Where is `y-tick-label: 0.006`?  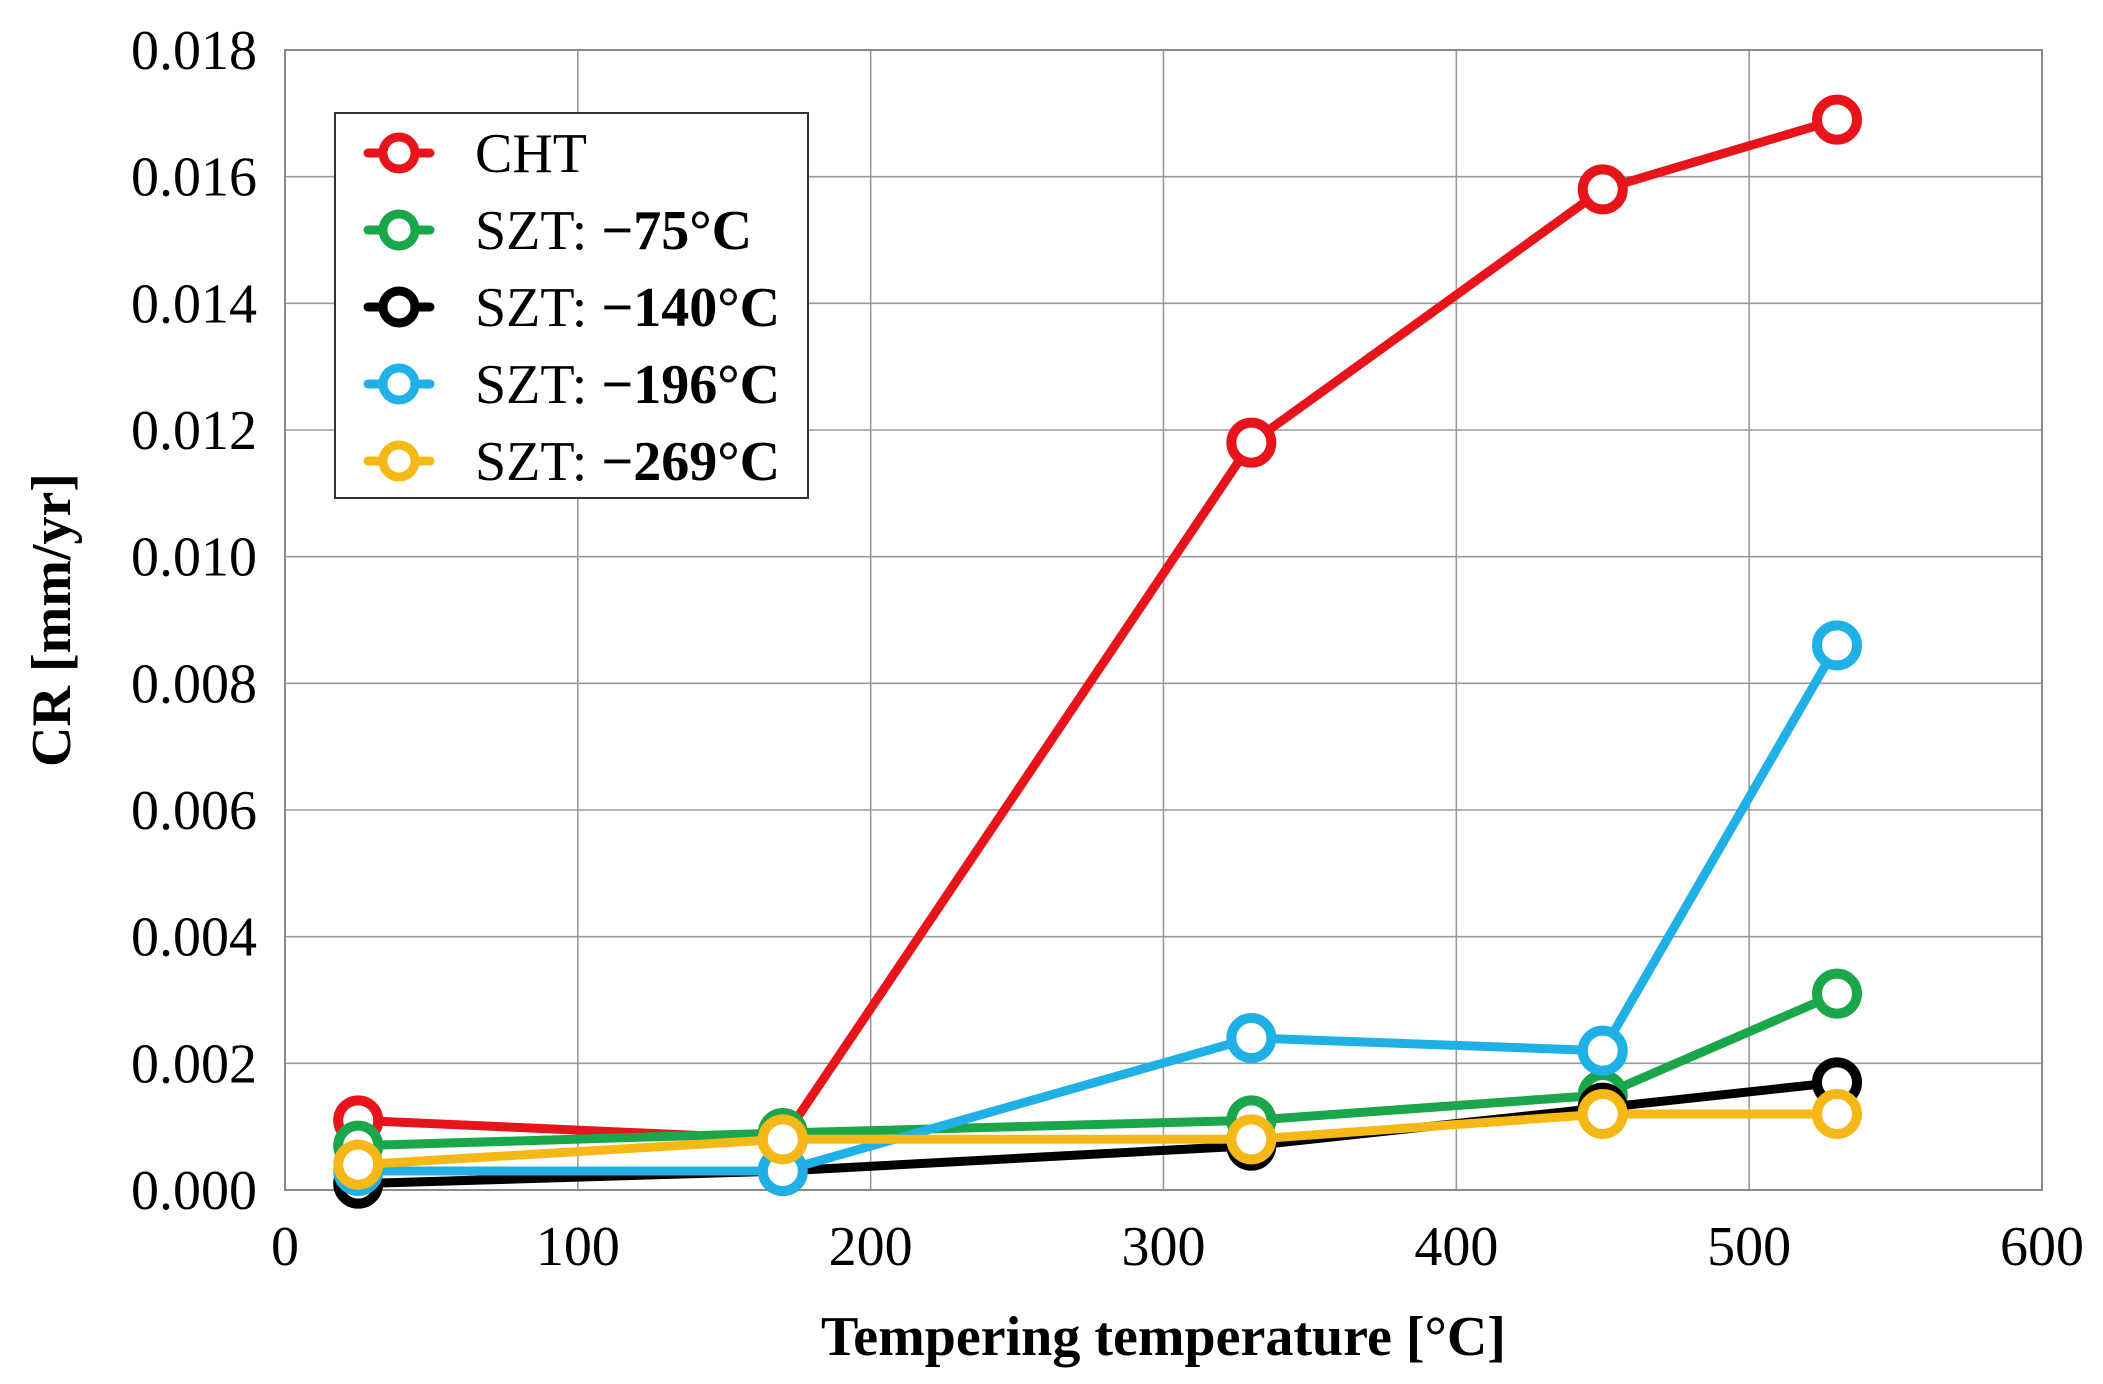 y-tick-label: 0.006 is located at coordinates (194, 811).